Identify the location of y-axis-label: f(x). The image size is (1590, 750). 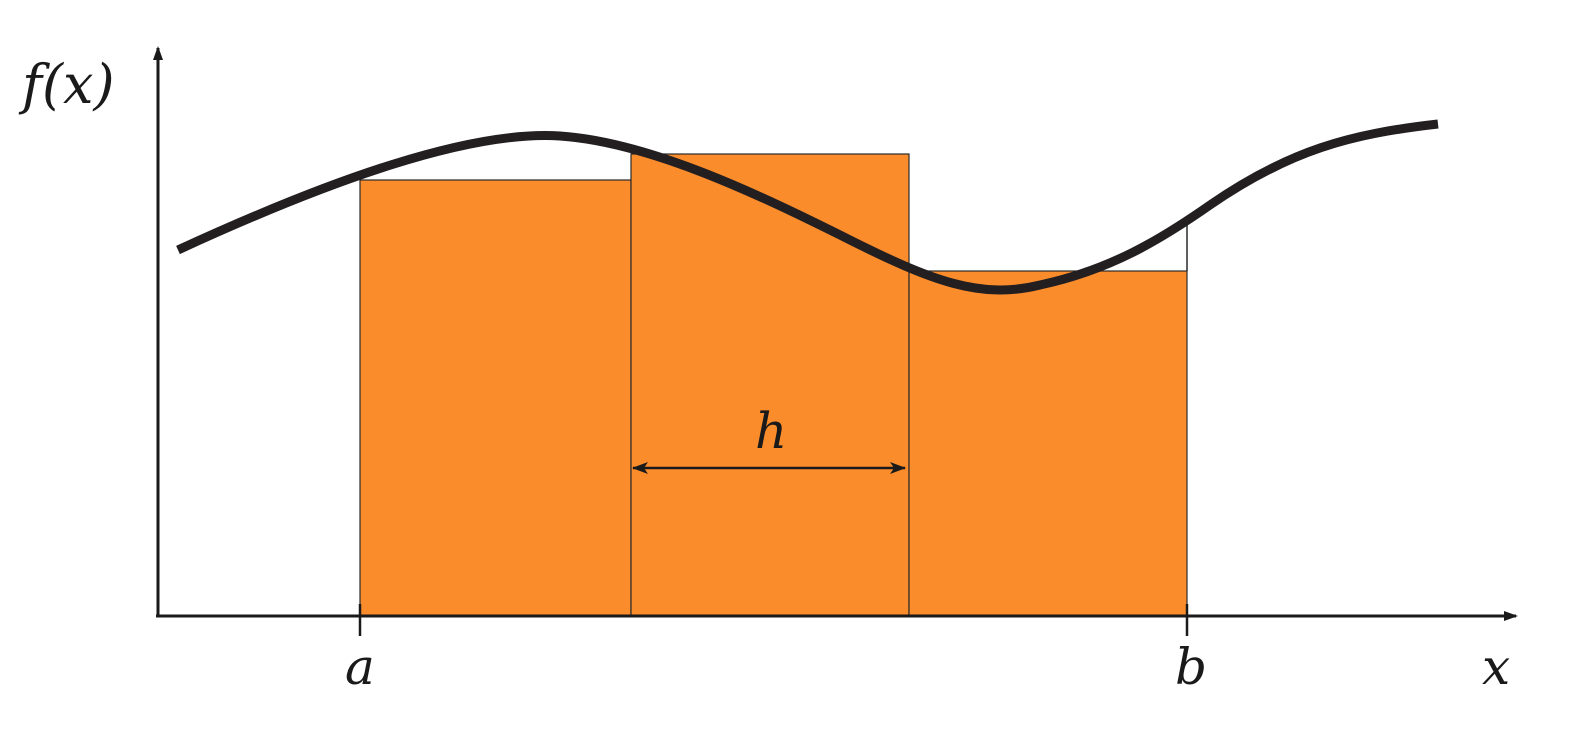
(66, 84).